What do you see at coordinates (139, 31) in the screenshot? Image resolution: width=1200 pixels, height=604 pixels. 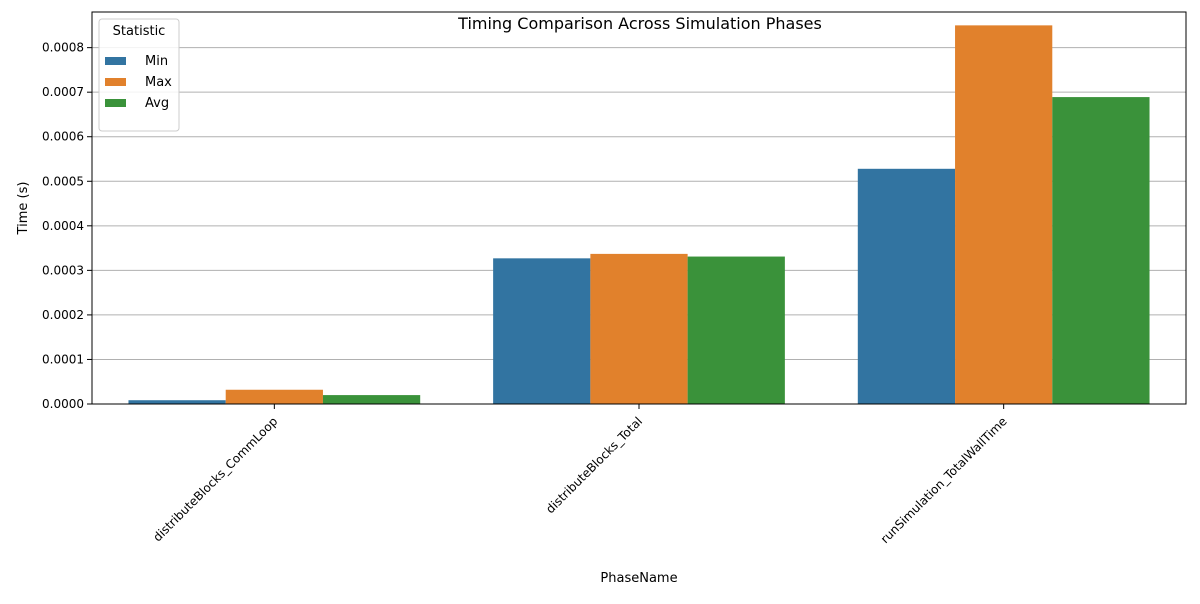 I see `legend-title: Statistic` at bounding box center [139, 31].